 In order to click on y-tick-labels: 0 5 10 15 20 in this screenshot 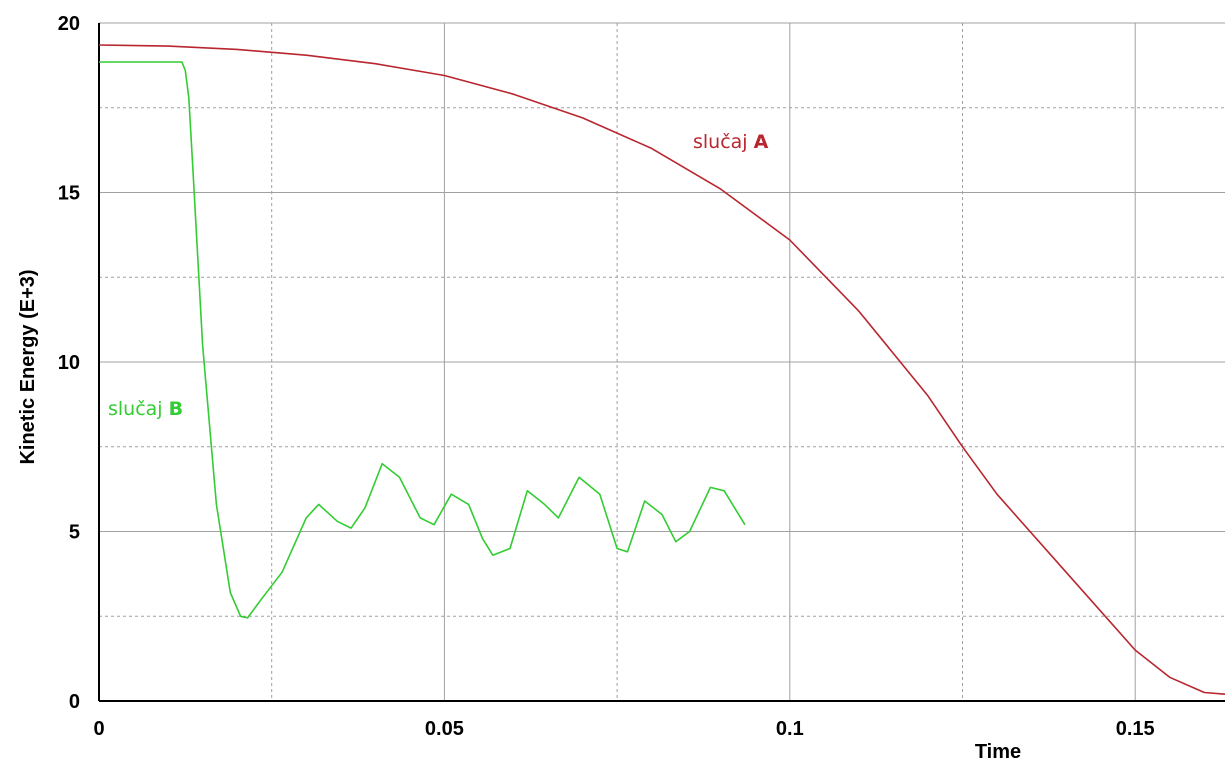, I will do `click(69, 363)`.